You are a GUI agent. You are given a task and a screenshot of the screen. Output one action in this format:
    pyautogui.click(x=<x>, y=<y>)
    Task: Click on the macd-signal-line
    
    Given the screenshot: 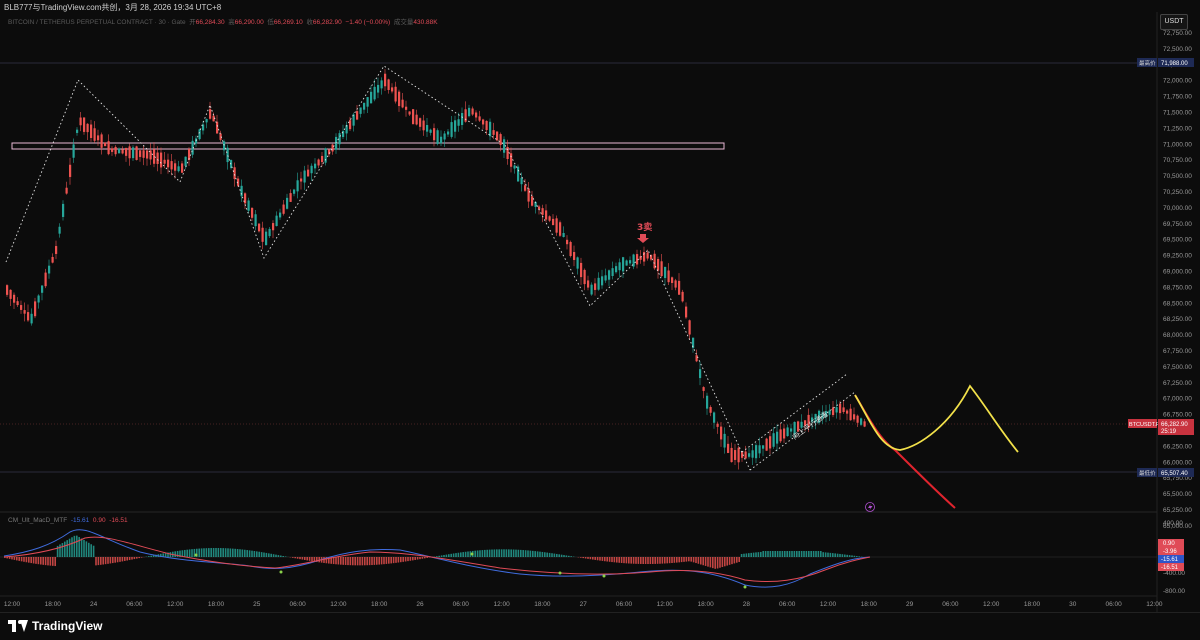 What is the action you would take?
    pyautogui.click(x=437, y=559)
    